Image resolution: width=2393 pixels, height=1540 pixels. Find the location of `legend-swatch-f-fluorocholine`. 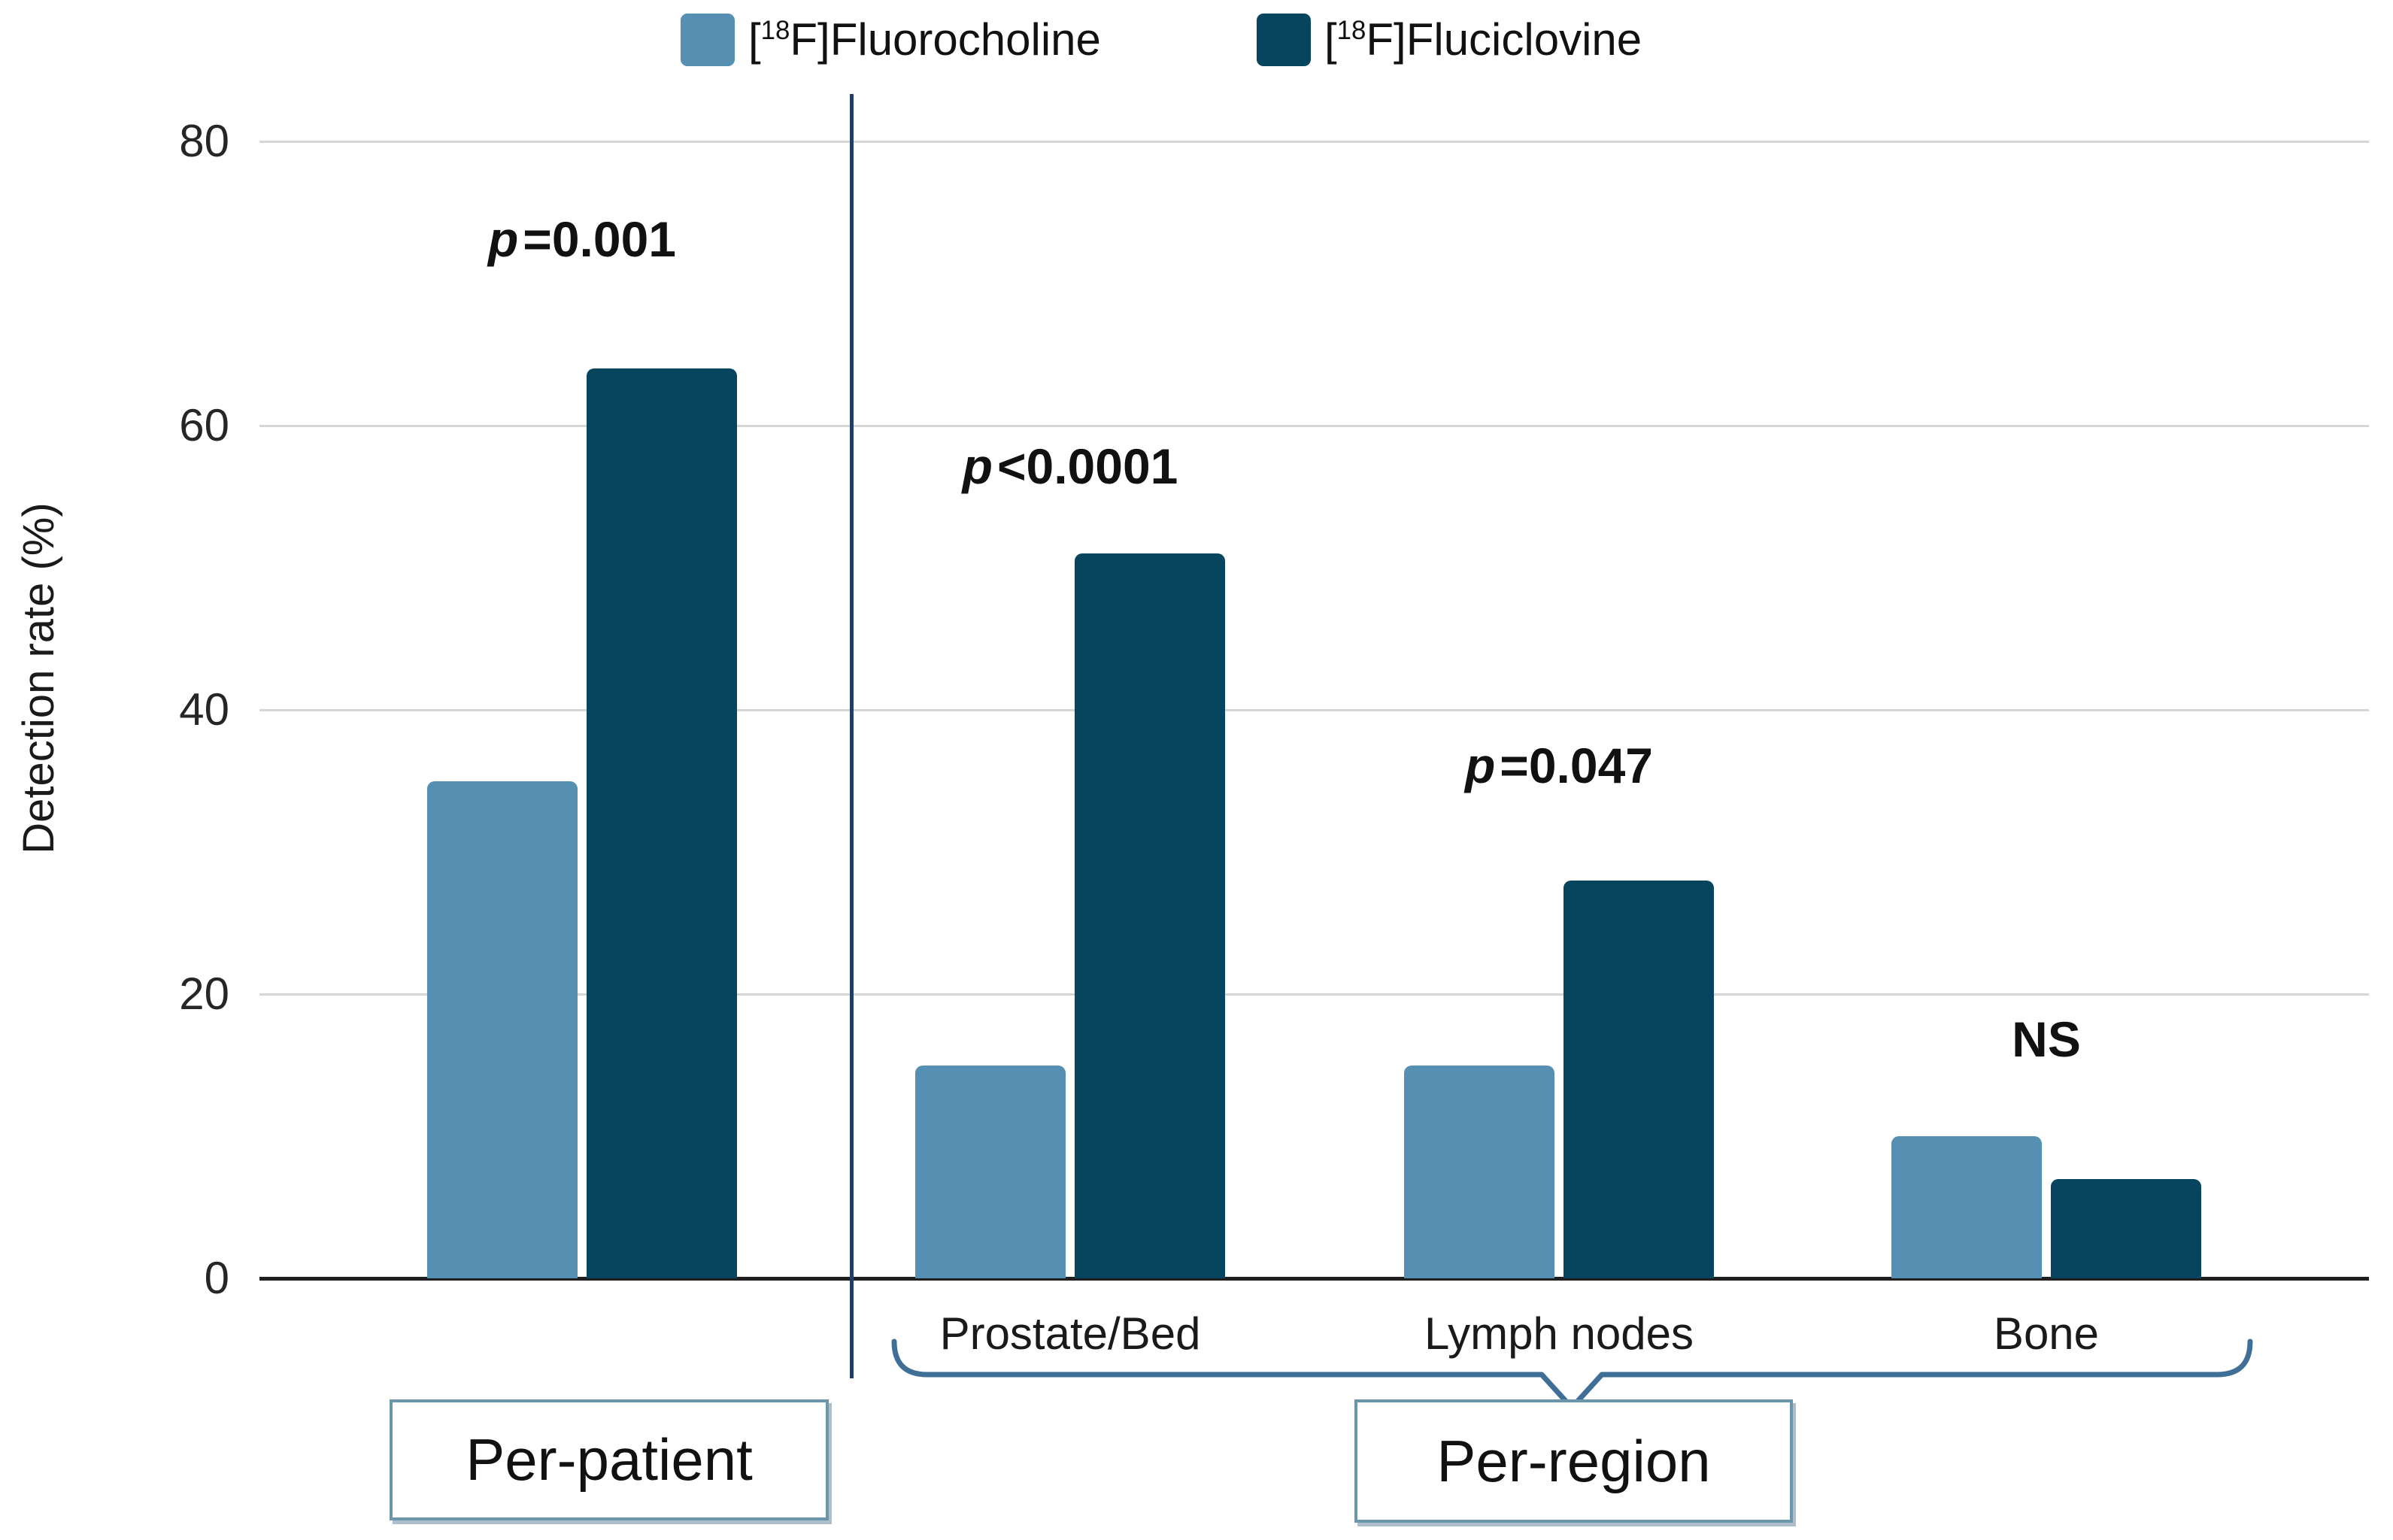

legend-swatch-f-fluorocholine is located at coordinates (708, 40).